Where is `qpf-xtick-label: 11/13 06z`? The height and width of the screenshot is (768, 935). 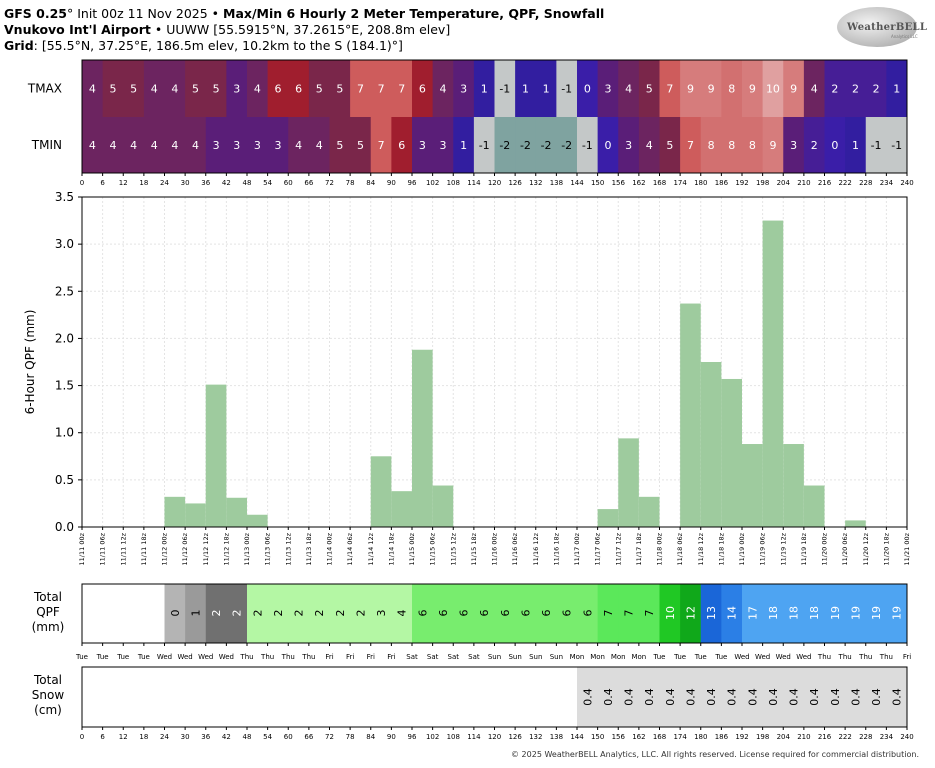
qpf-xtick-label: 11/13 06z is located at coordinates (268, 548).